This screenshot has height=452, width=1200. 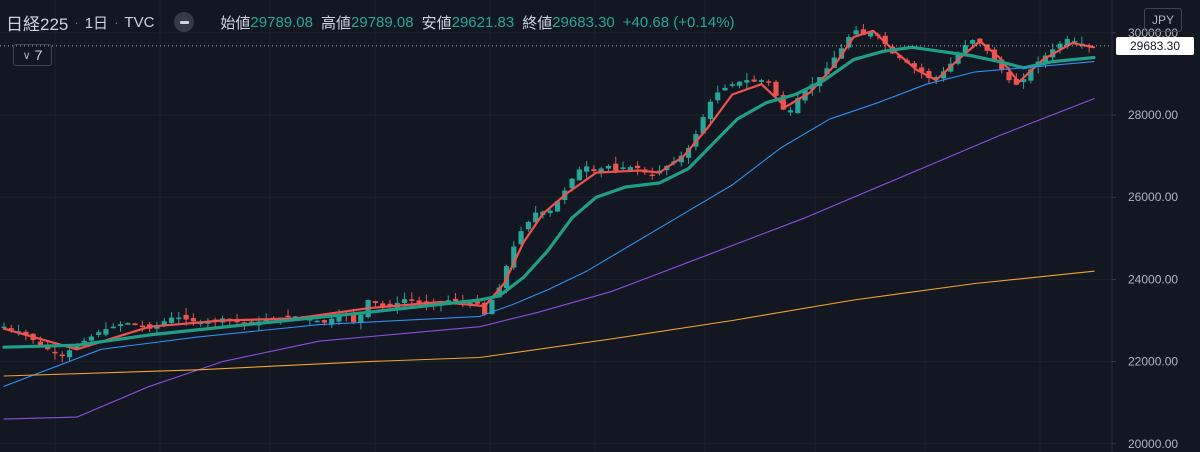 What do you see at coordinates (1153, 444) in the screenshot?
I see `y-tick-label: 20000.00` at bounding box center [1153, 444].